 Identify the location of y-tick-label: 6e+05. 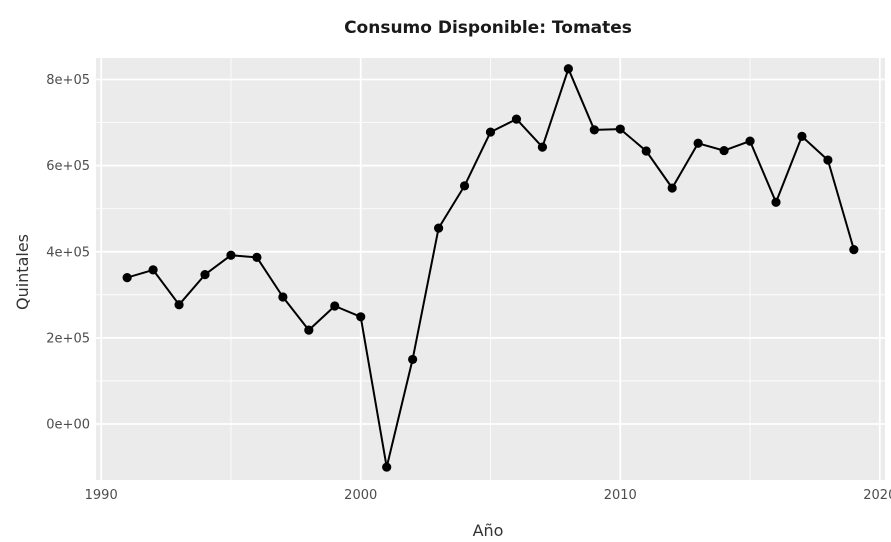
(68, 166).